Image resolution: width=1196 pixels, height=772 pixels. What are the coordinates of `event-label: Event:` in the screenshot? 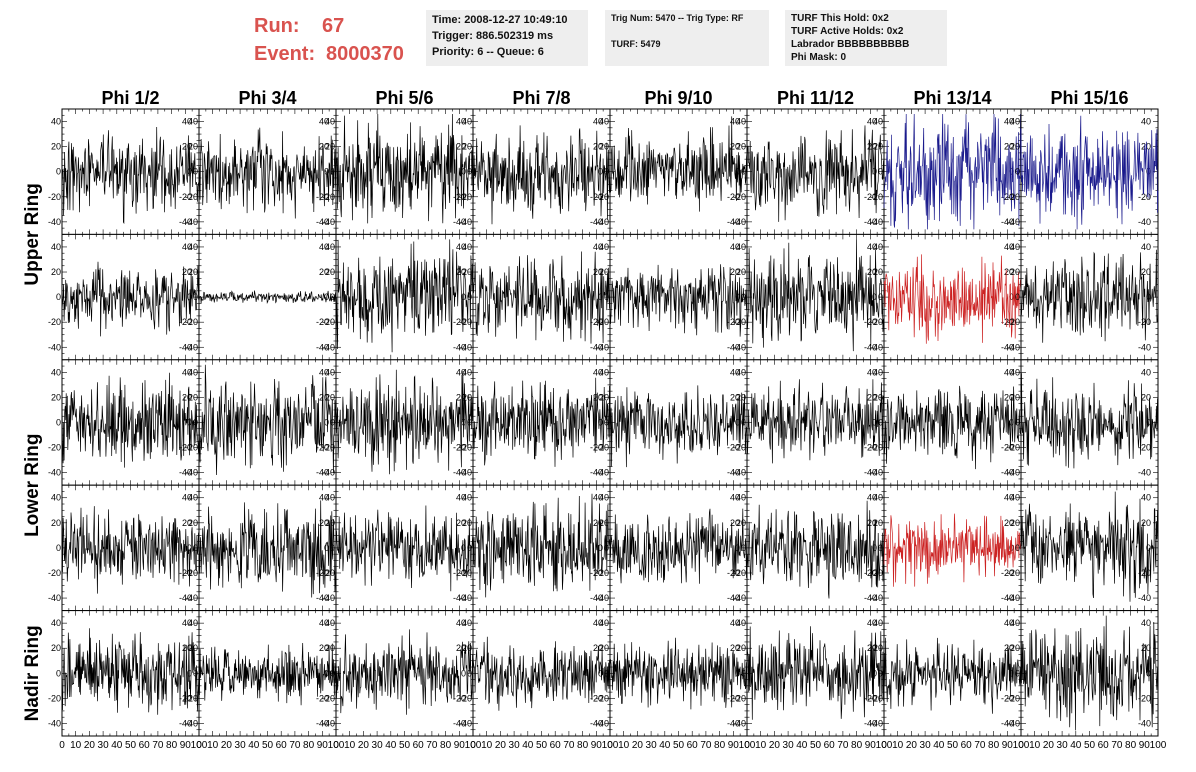 It's located at (285, 54).